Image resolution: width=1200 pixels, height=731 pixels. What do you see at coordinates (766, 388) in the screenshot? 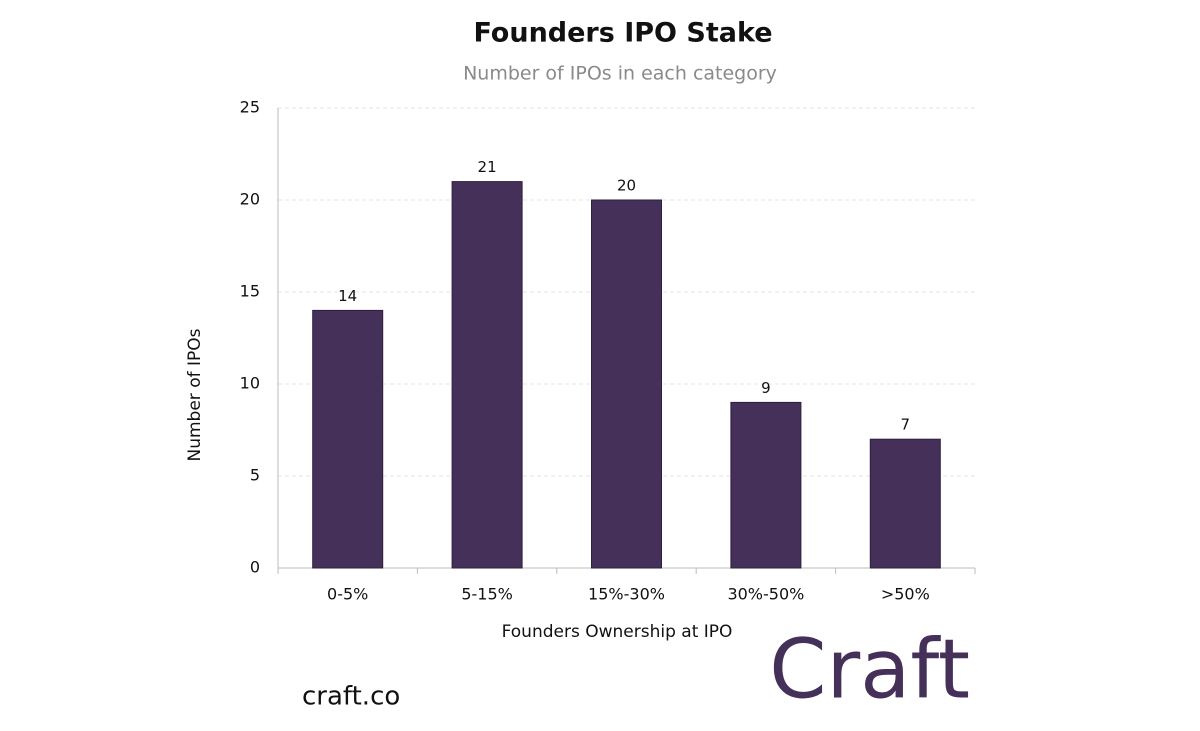
I see `value-label: 9` at bounding box center [766, 388].